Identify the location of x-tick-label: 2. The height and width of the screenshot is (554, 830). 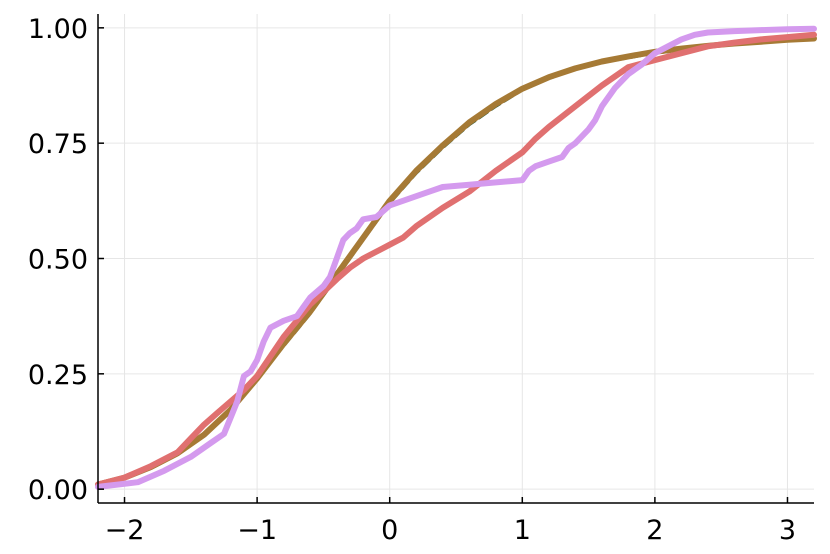
(654, 530).